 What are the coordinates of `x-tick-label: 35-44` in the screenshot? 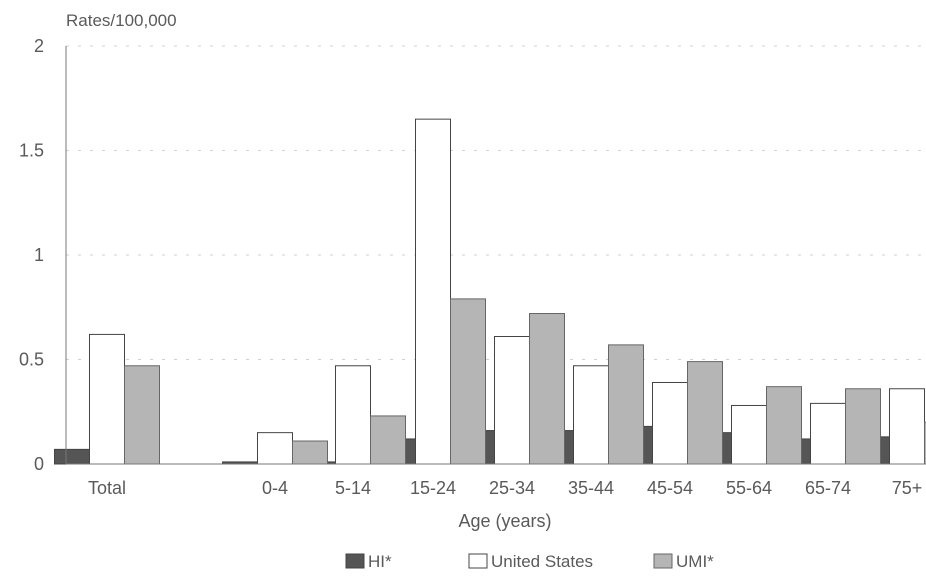 It's located at (591, 488).